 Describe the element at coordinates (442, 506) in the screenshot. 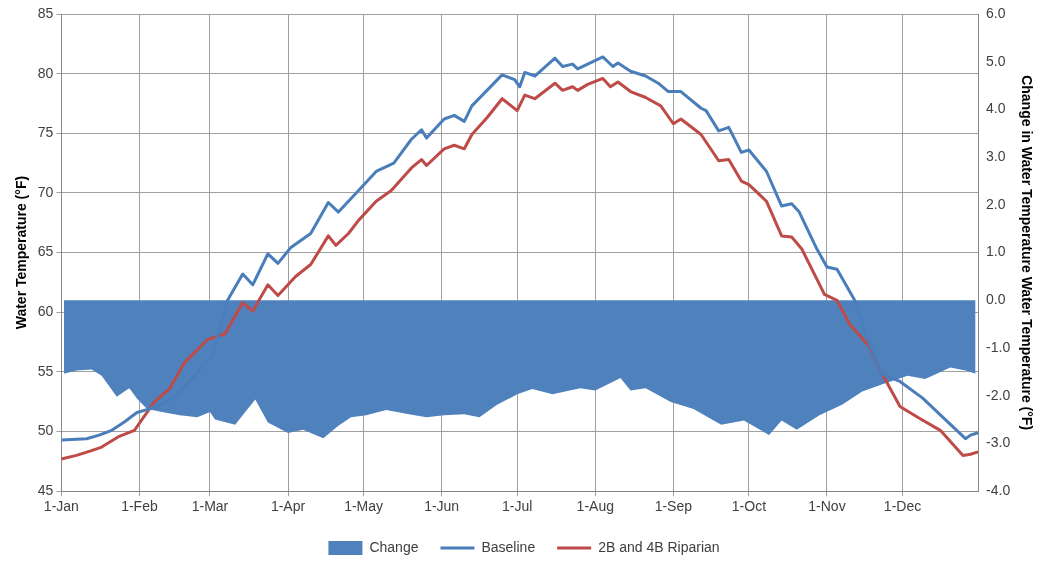

I see `x-tick-label: 1-Jun` at that location.